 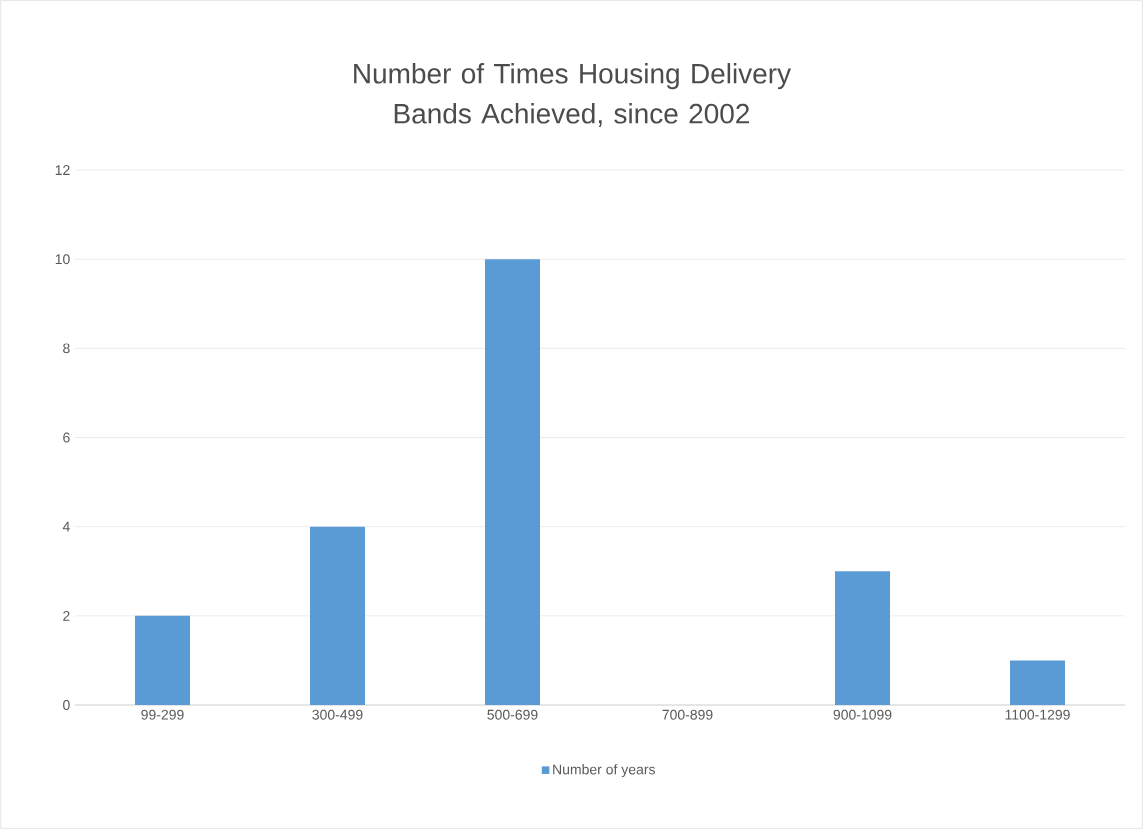 I want to click on x-tick-label: 1100-1299, so click(x=1037, y=714).